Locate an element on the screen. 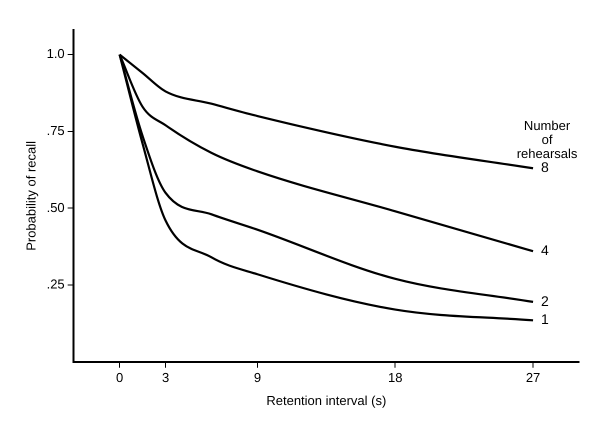 The height and width of the screenshot is (423, 603). x-tick-label: 9 is located at coordinates (258, 378).